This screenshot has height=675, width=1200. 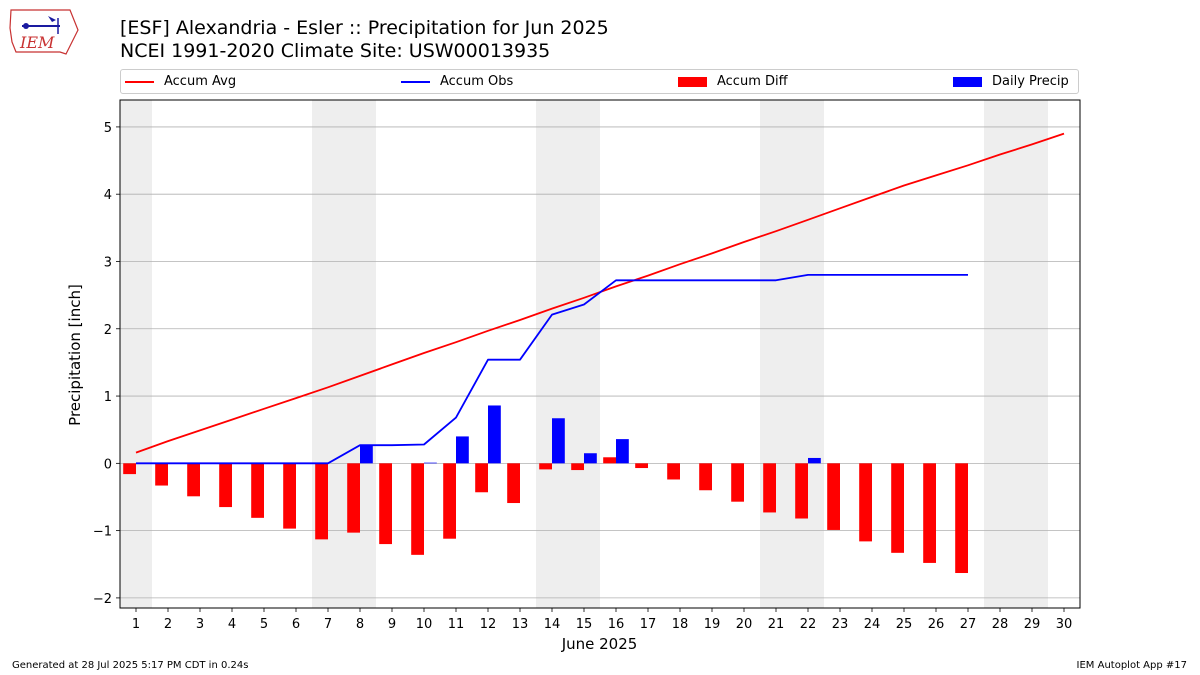 I want to click on y-tick-label: 5, so click(x=108, y=128).